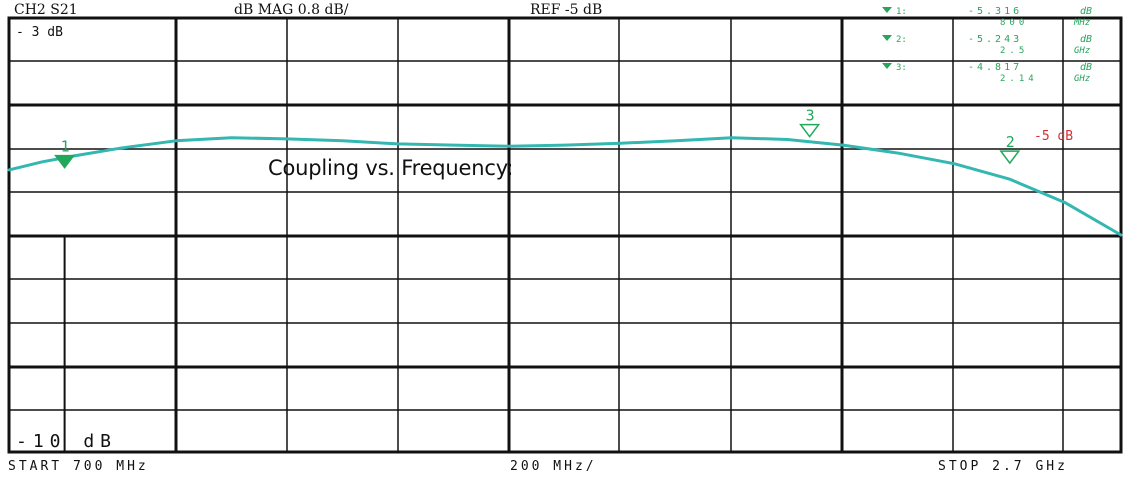 The width and height of the screenshot is (1135, 483). Describe the element at coordinates (78, 466) in the screenshot. I see `start-frequency-label: START 700 MHz` at that location.